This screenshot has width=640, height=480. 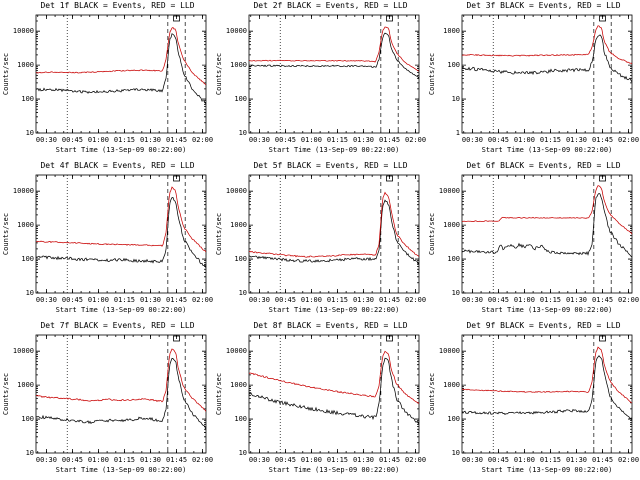 I want to click on subplot-det-9f: Det 9f BLACK = Events, RED = LLD, so click(x=532, y=400).